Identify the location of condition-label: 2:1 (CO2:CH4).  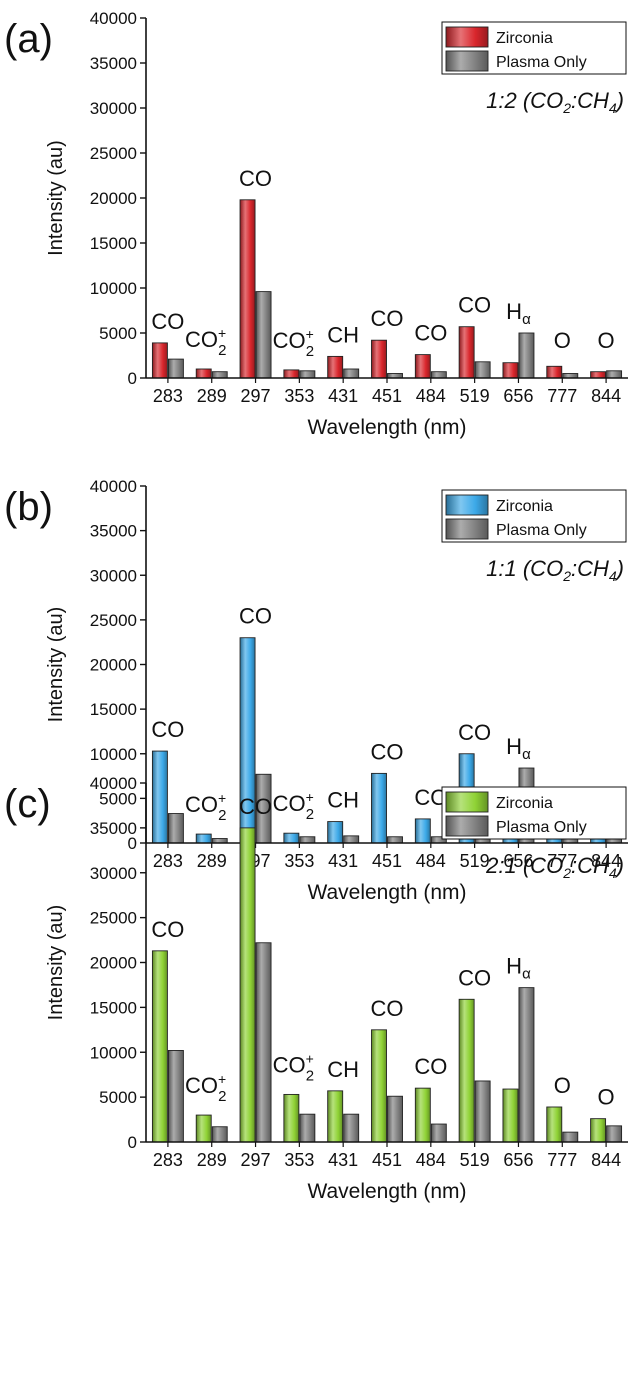
(554, 867).